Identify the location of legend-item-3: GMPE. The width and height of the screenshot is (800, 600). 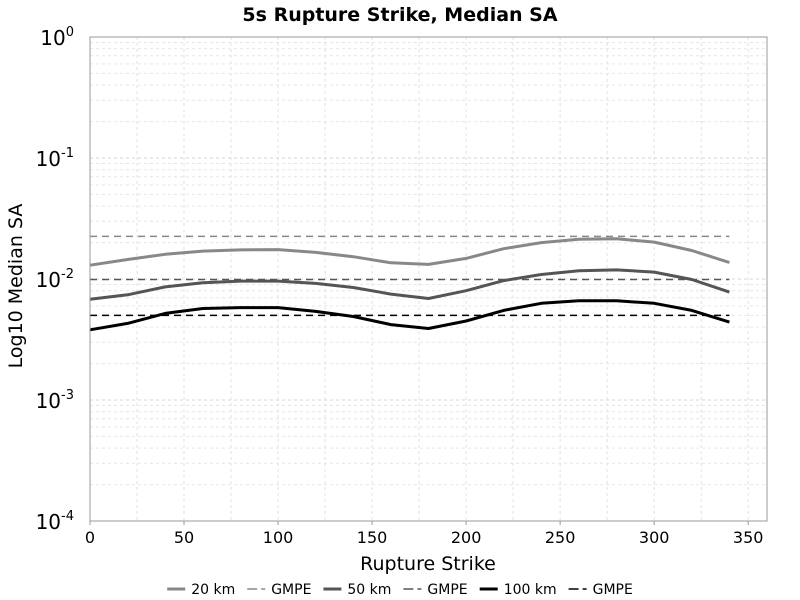
(435, 590).